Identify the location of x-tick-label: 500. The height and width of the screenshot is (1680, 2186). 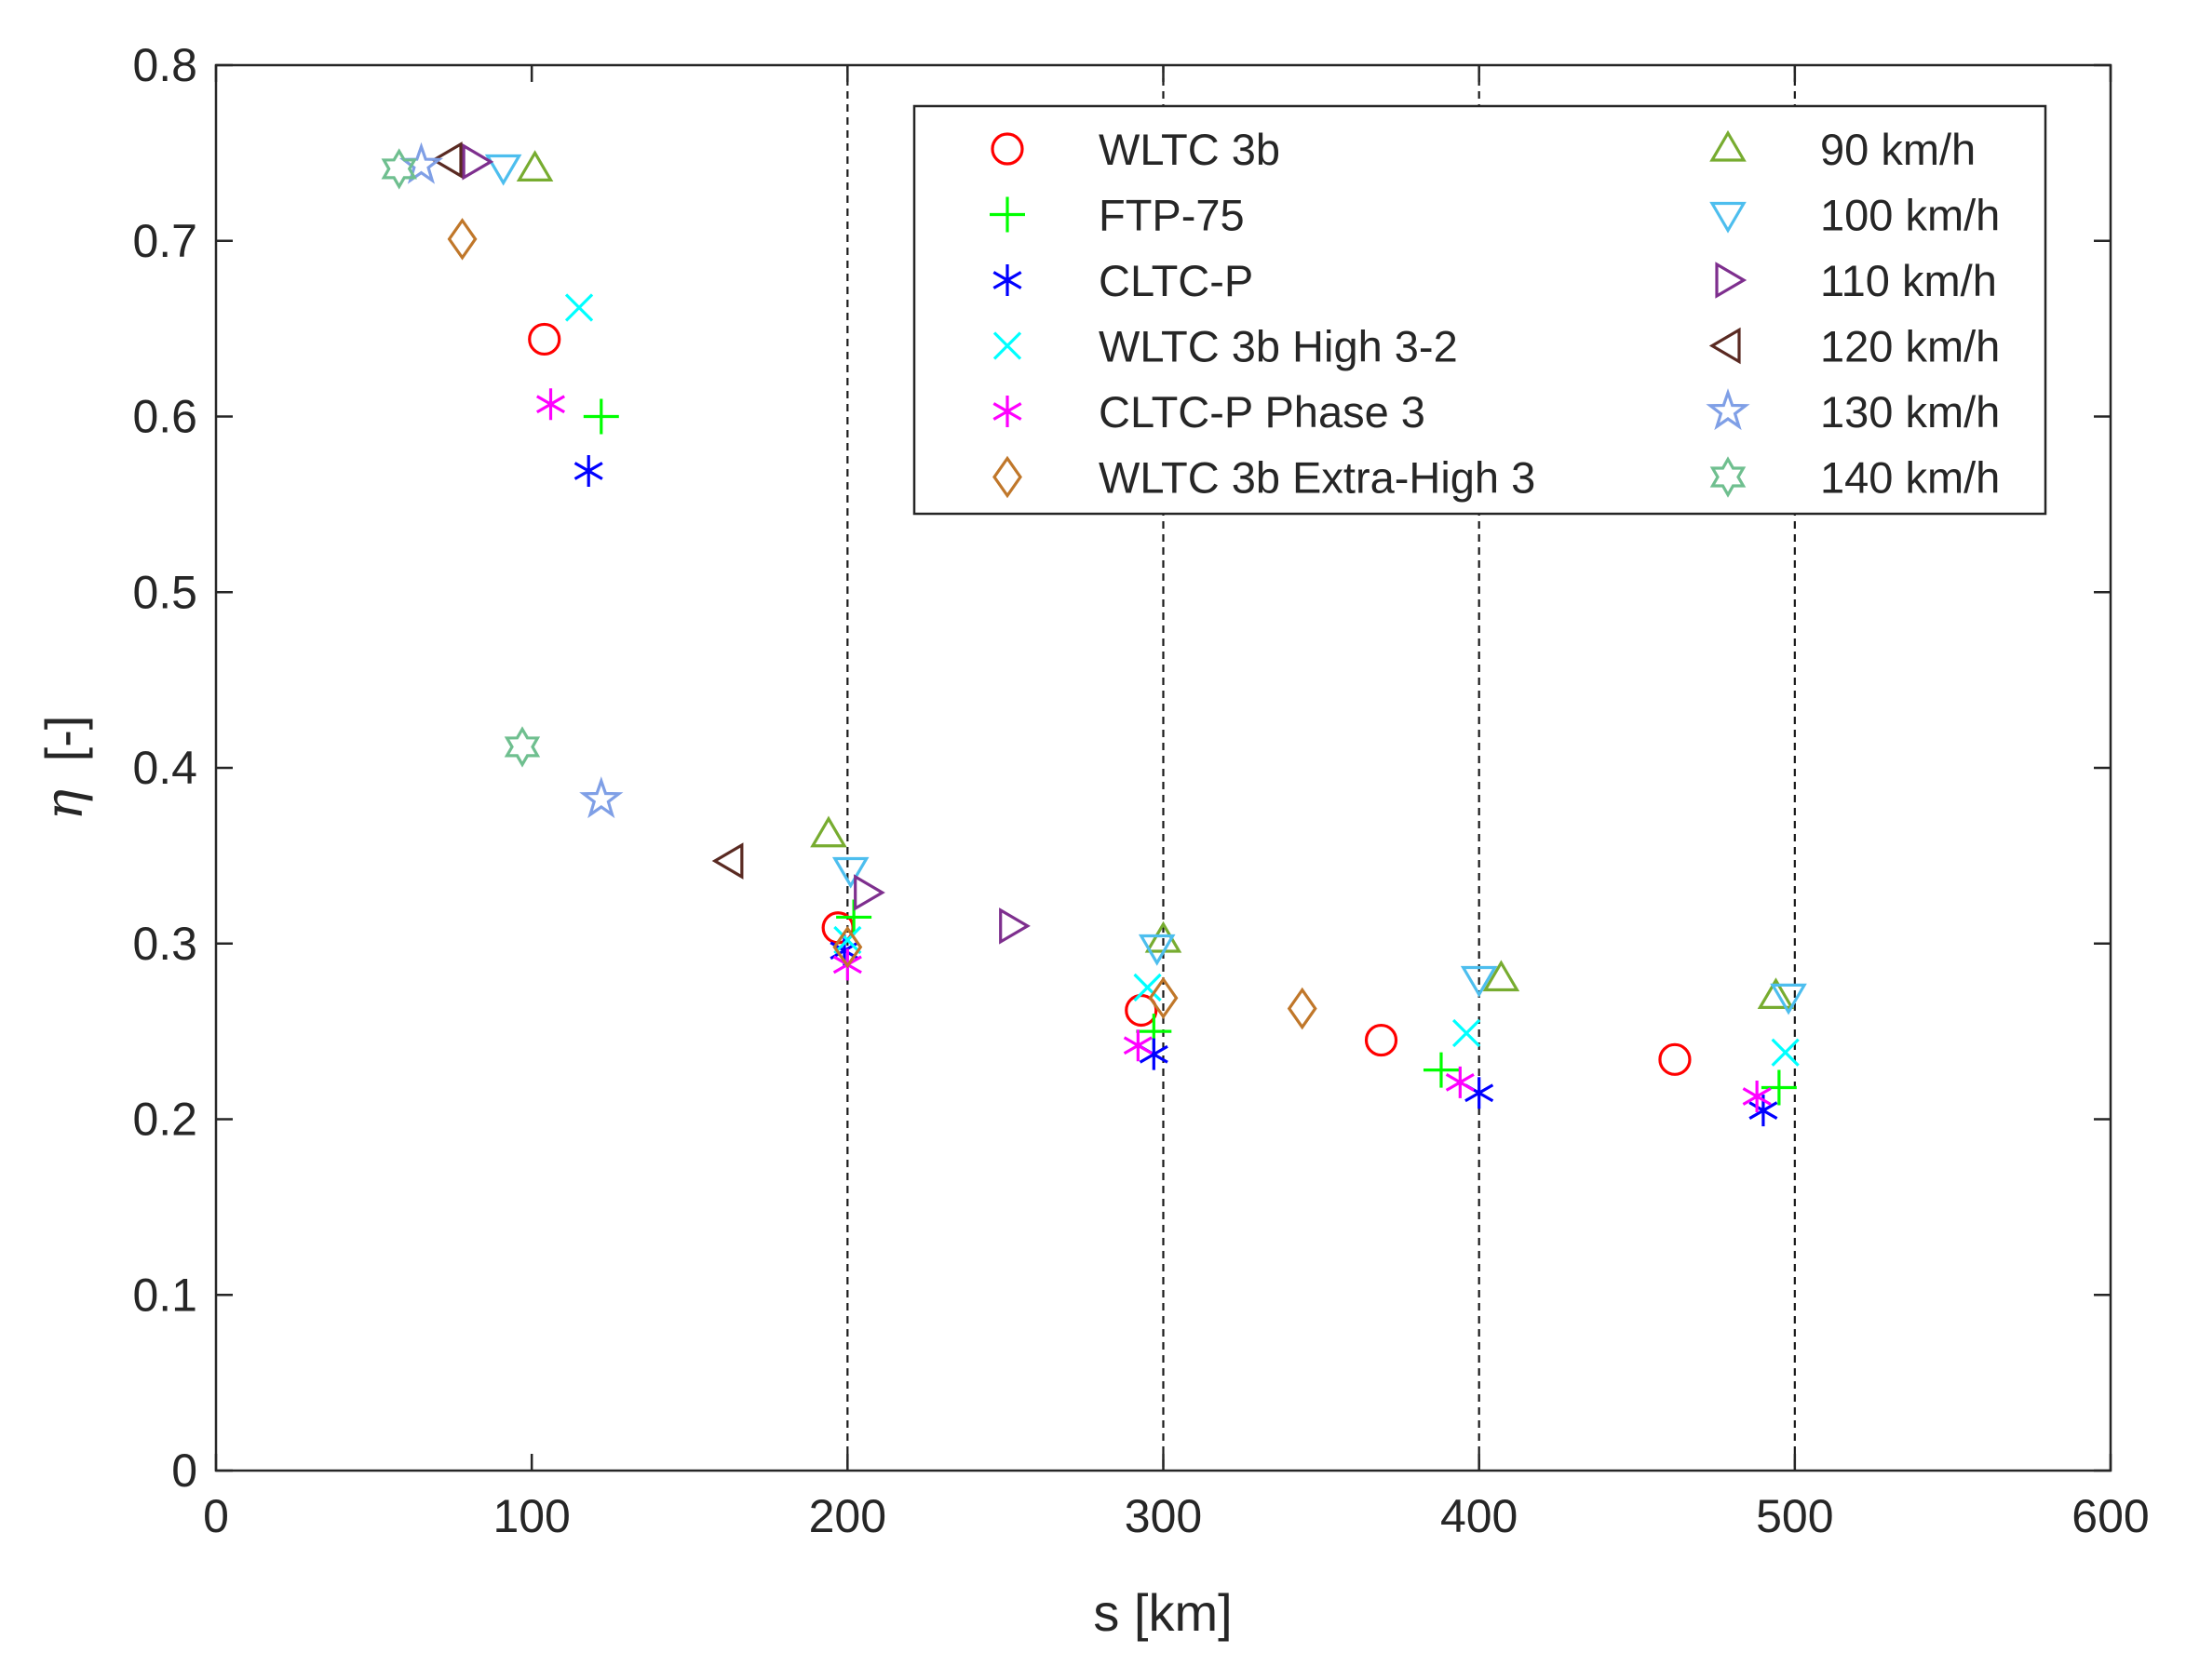
(1794, 1516).